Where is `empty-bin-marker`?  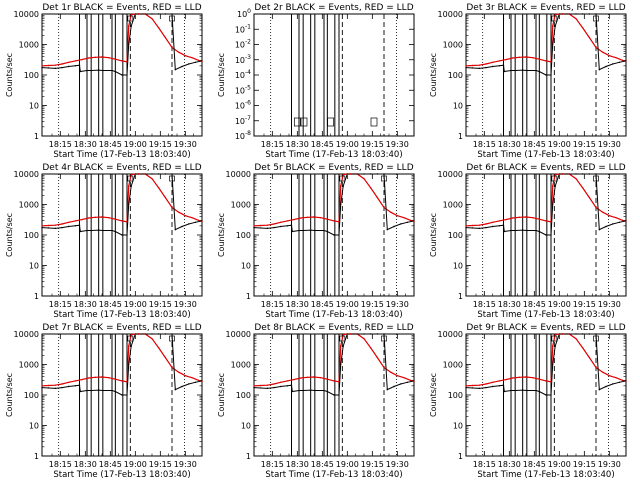
empty-bin-marker is located at coordinates (374, 122).